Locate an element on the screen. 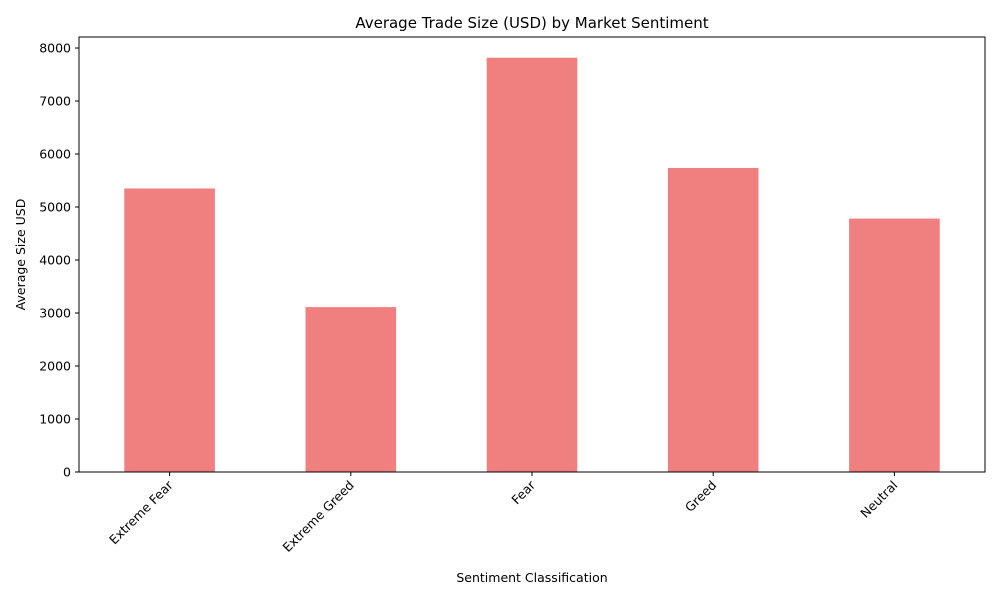 The image size is (1000, 600). bar-extreme-greed is located at coordinates (351, 389).